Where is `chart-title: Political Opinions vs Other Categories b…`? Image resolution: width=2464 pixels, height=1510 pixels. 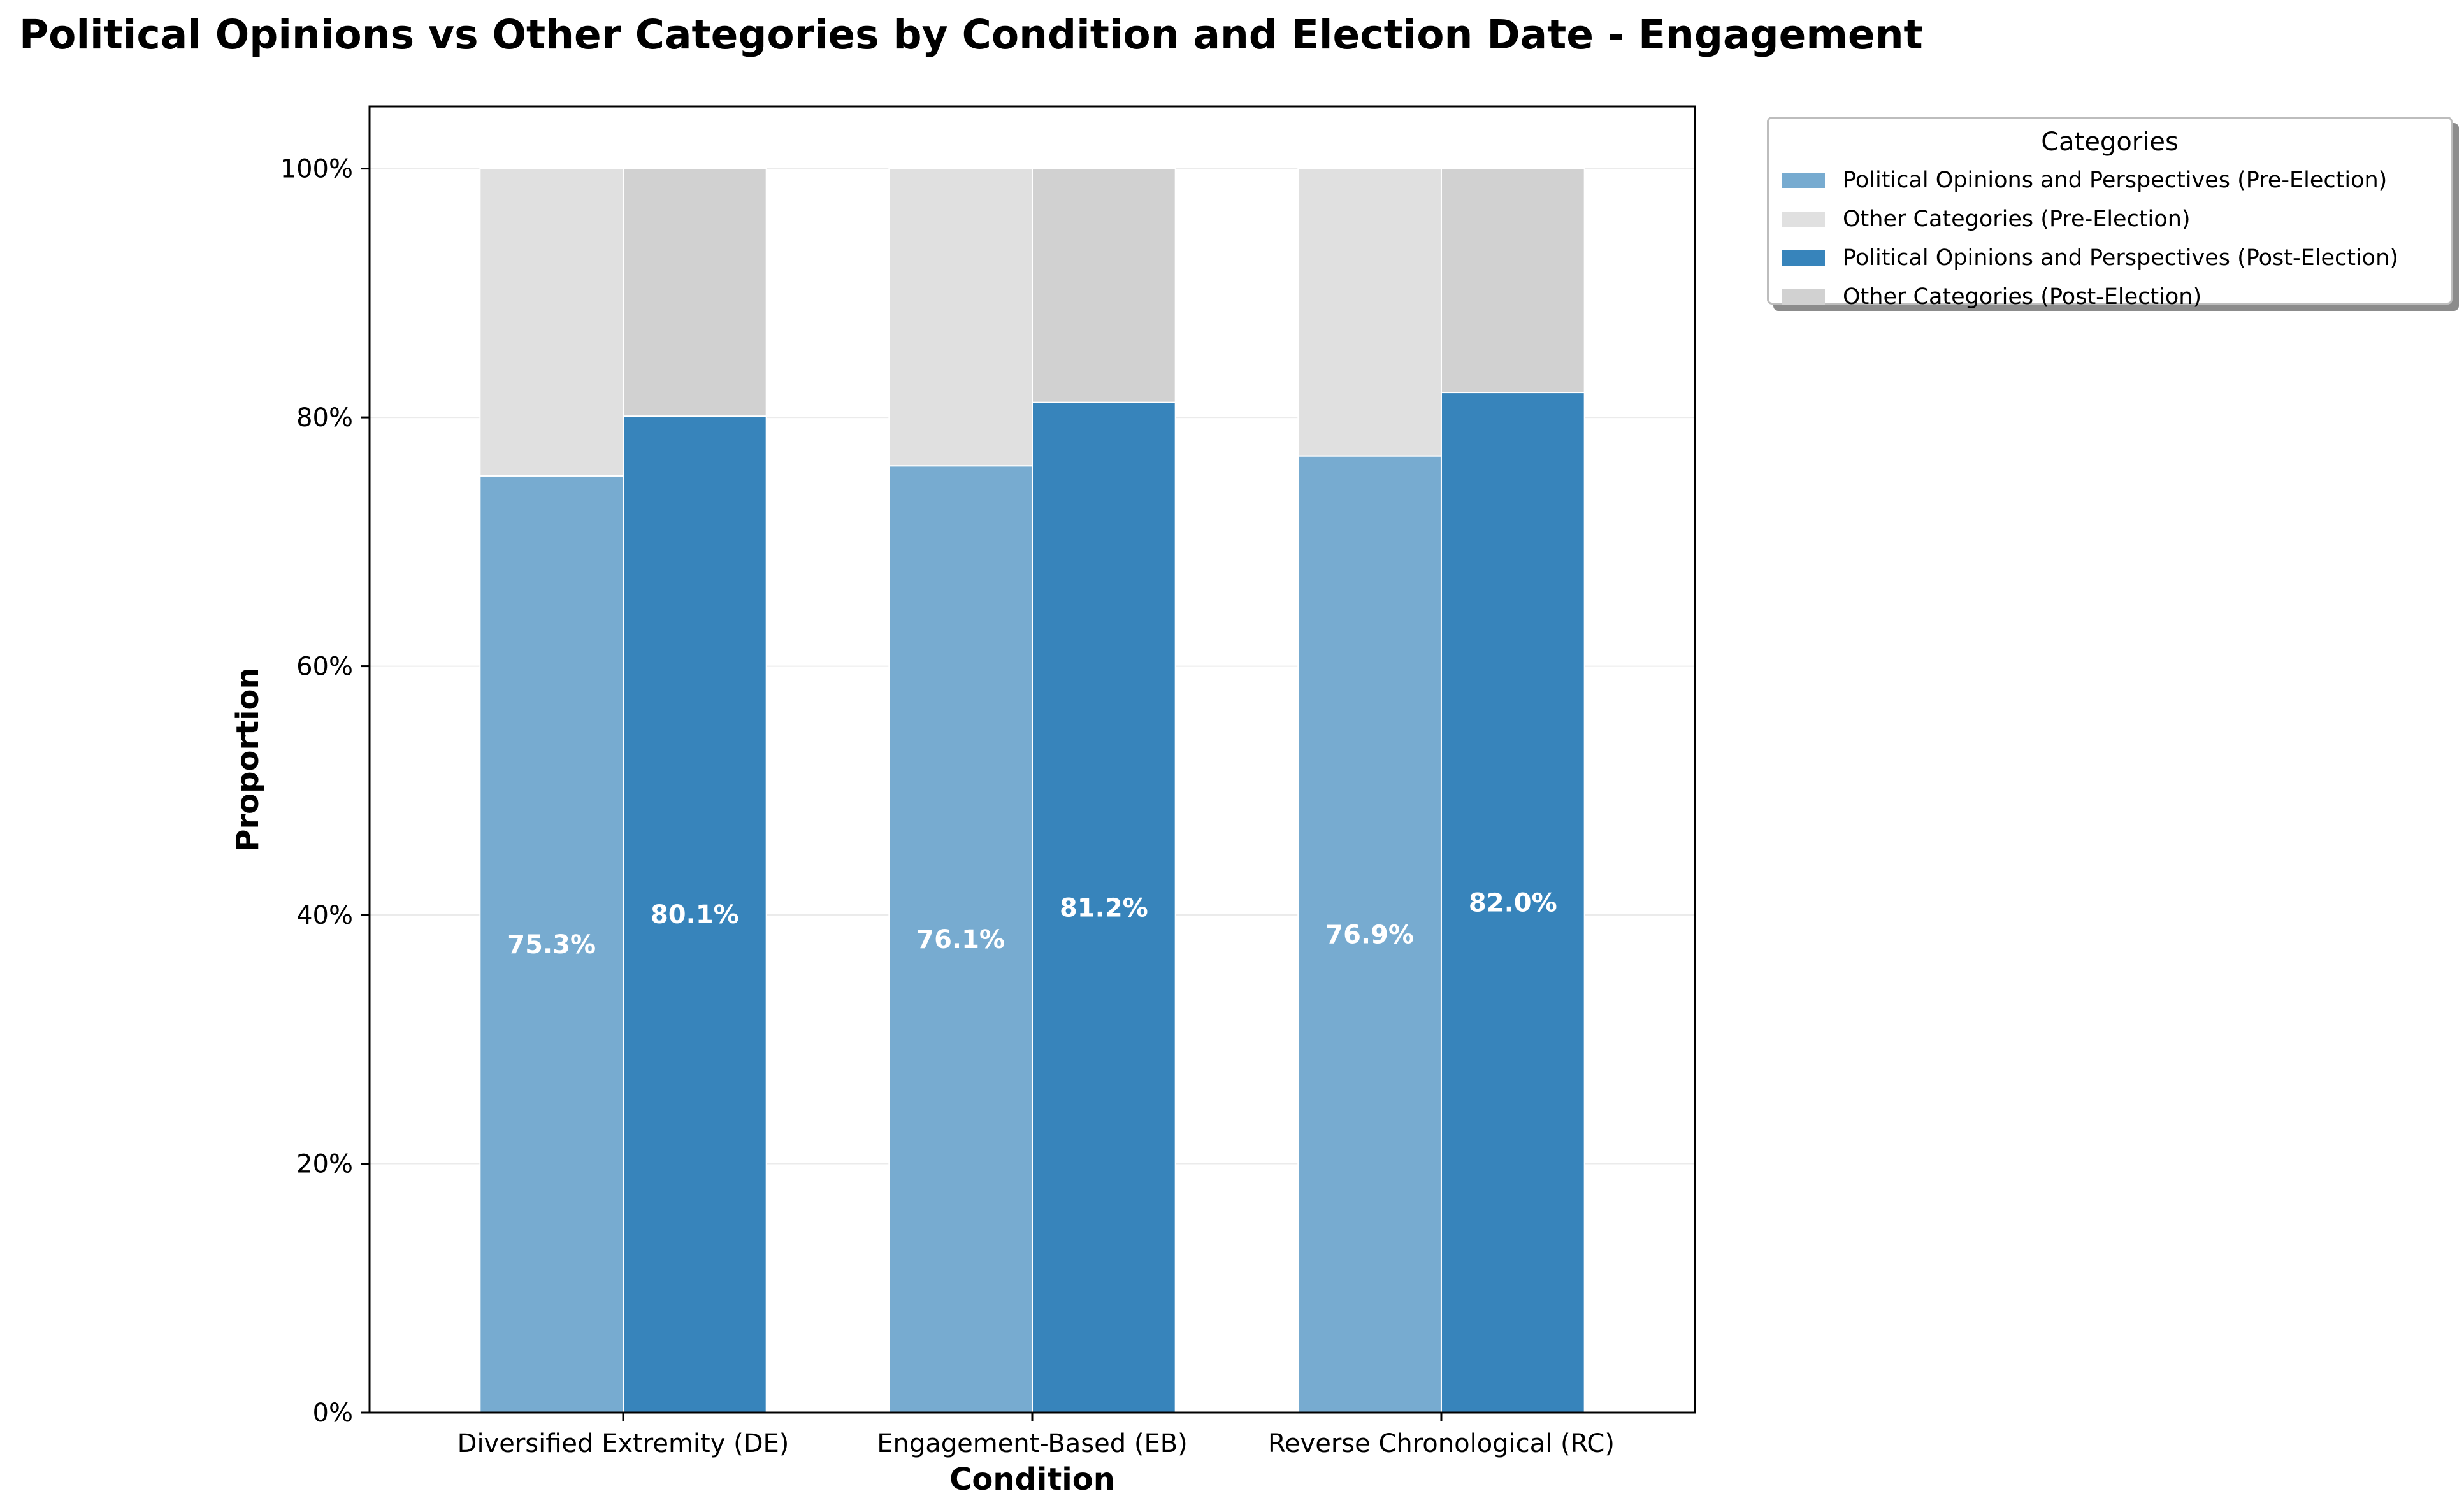 chart-title: Political Opinions vs Other Categories b… is located at coordinates (971, 34).